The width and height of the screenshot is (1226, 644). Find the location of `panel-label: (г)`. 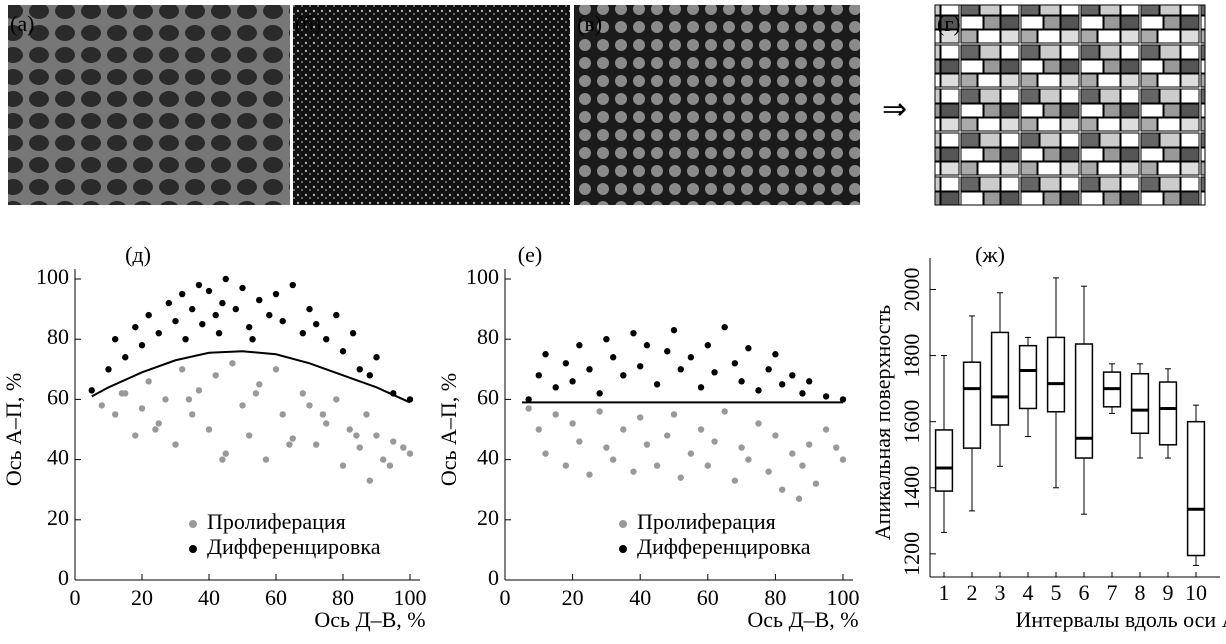

panel-label: (г) is located at coordinates (949, 23).